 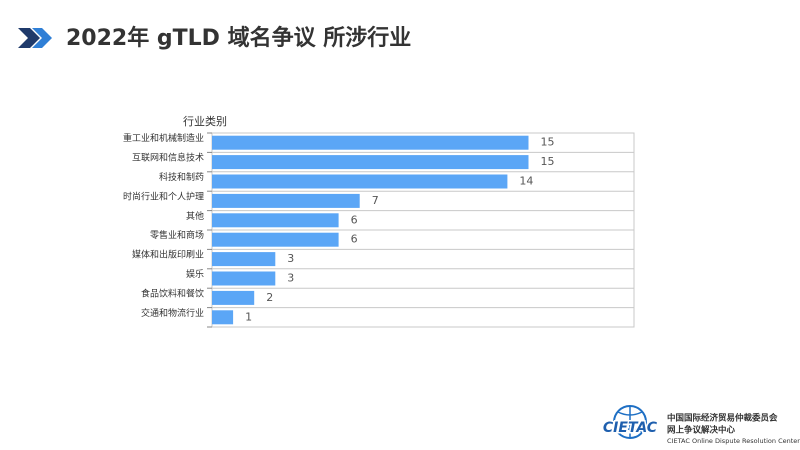 What do you see at coordinates (722, 418) in the screenshot?
I see `logo-name: 中国国际经济贸易仲裁委员会` at bounding box center [722, 418].